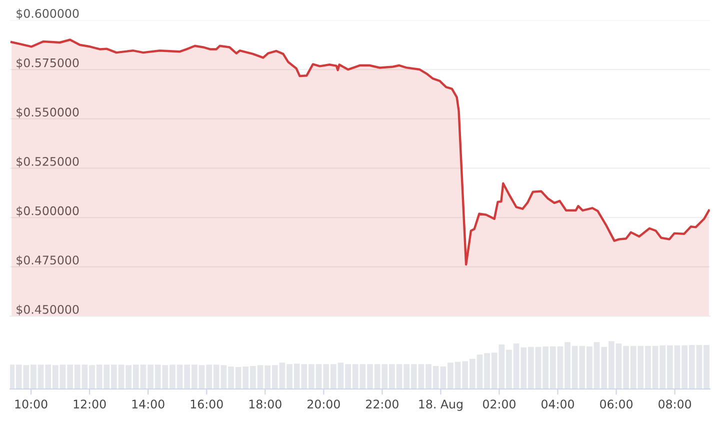  I want to click on x-tick-label: 18:00, so click(265, 404).